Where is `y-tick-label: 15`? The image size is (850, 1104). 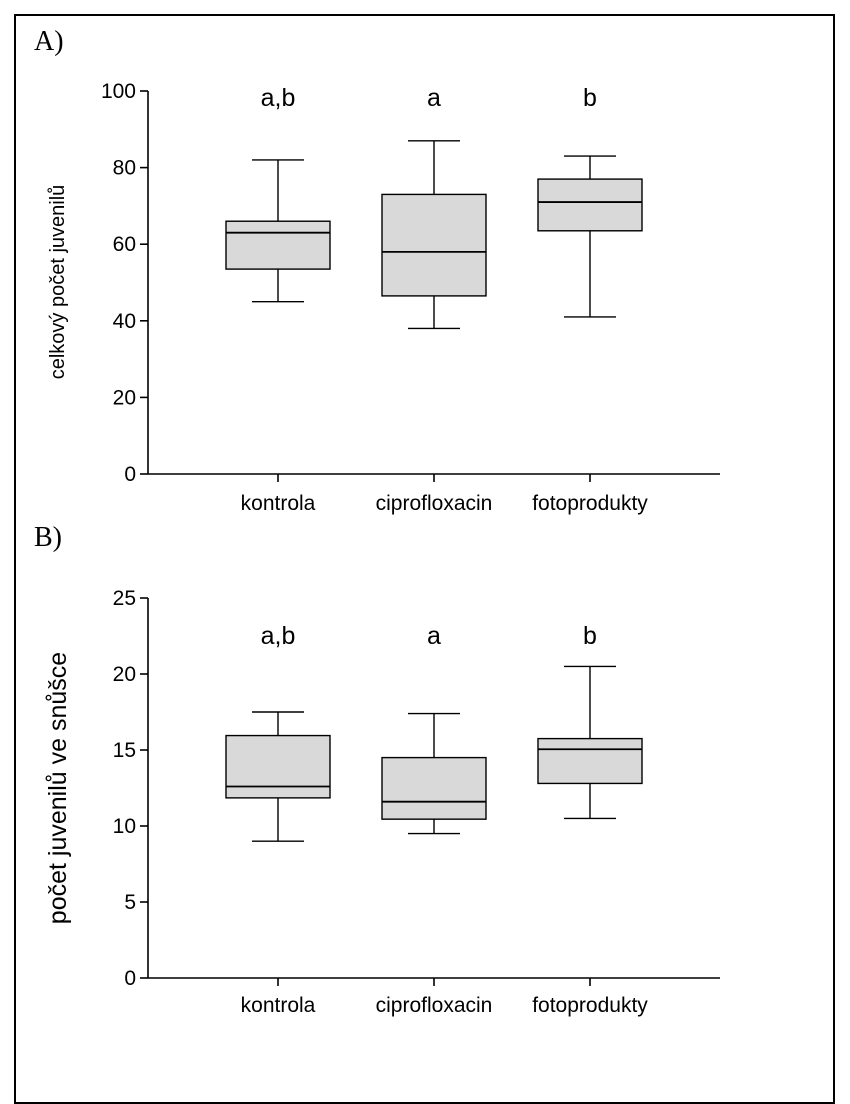 y-tick-label: 15 is located at coordinates (124, 750).